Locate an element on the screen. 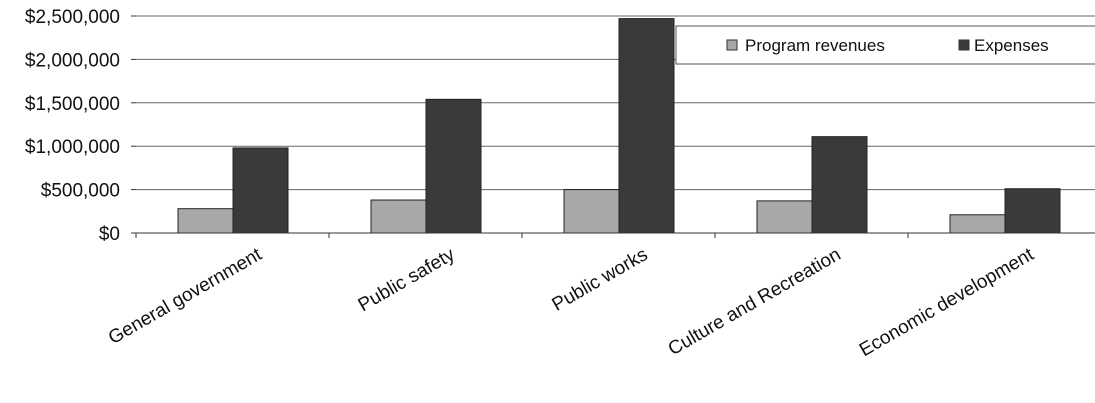  y-tick-label: $1,500,000 is located at coordinates (72, 104).